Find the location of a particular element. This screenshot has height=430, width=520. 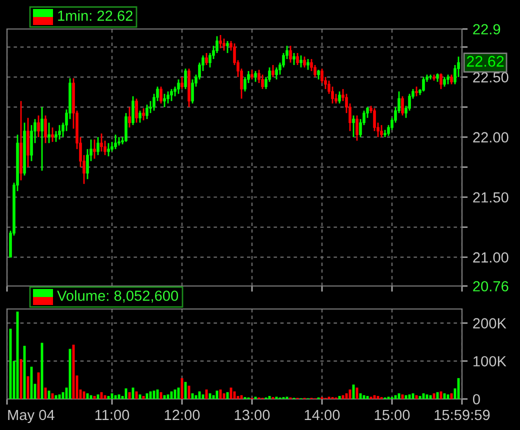

y-tick-label: 200K is located at coordinates (489, 323).